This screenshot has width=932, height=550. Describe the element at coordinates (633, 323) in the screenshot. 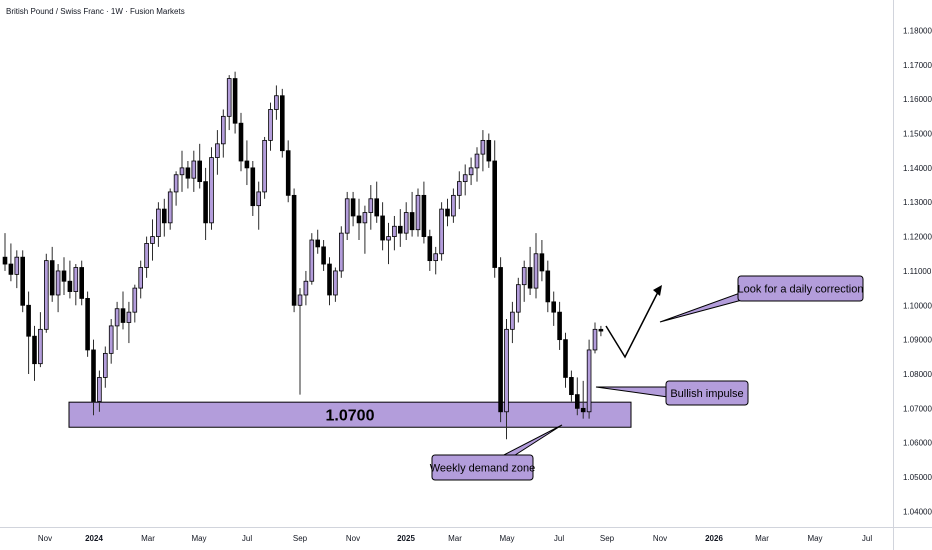

I see `projection-line` at that location.